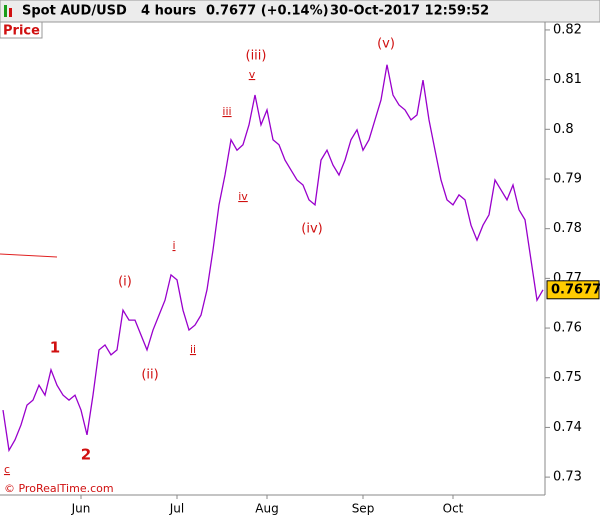 This screenshot has width=600, height=519. What do you see at coordinates (267, 11) in the screenshot?
I see `quote: 0.7677 (+0.14%)` at bounding box center [267, 11].